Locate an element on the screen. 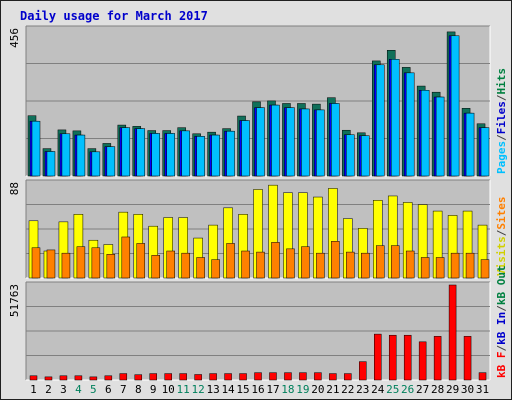 This screenshot has width=512, height=400. x-tick-label-day-22: 22 is located at coordinates (347, 389).